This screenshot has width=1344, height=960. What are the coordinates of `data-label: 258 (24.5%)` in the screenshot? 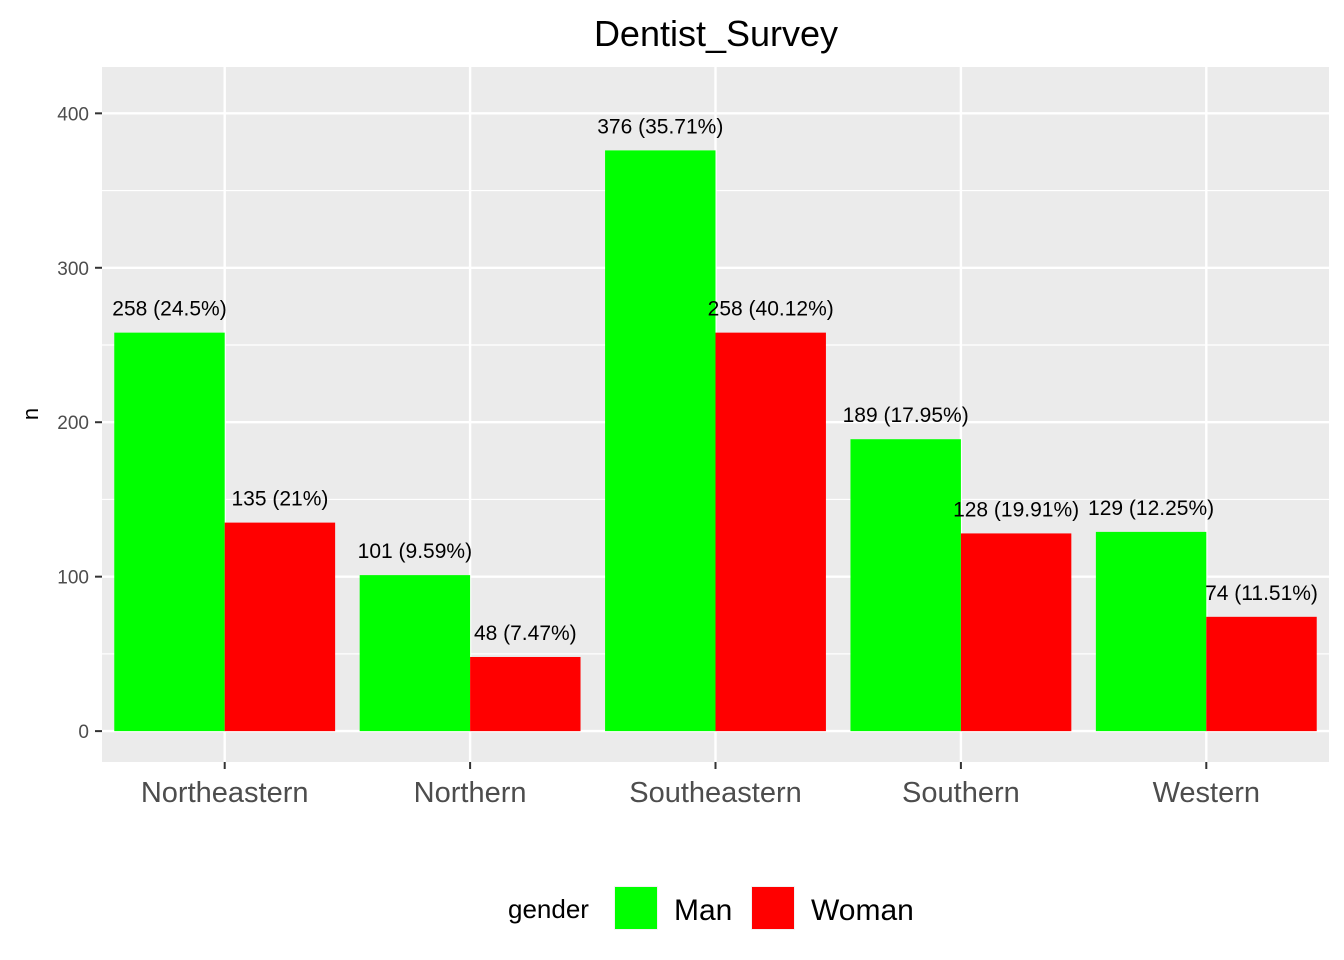 It's located at (169, 309).